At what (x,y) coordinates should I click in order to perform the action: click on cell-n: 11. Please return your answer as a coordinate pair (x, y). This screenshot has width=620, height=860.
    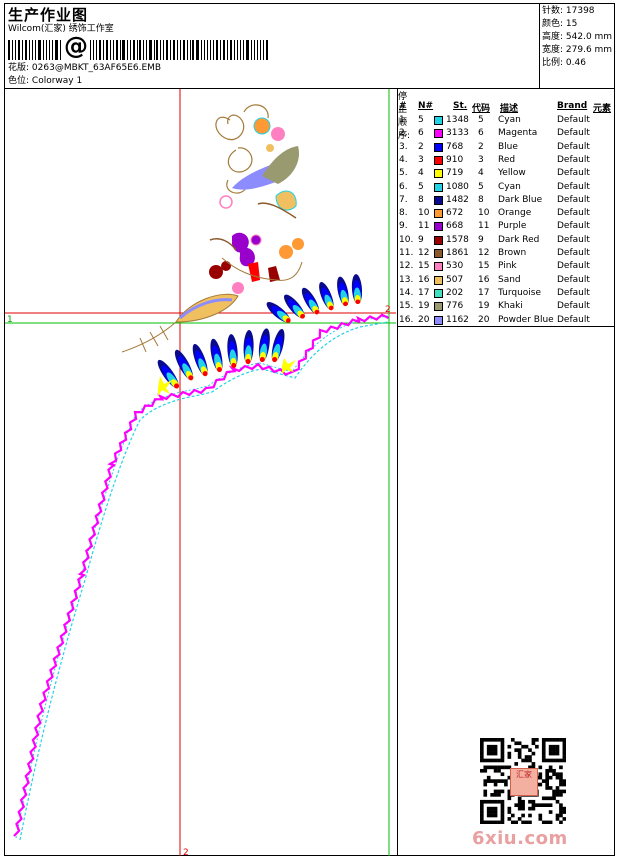
    Looking at the image, I should click on (424, 226).